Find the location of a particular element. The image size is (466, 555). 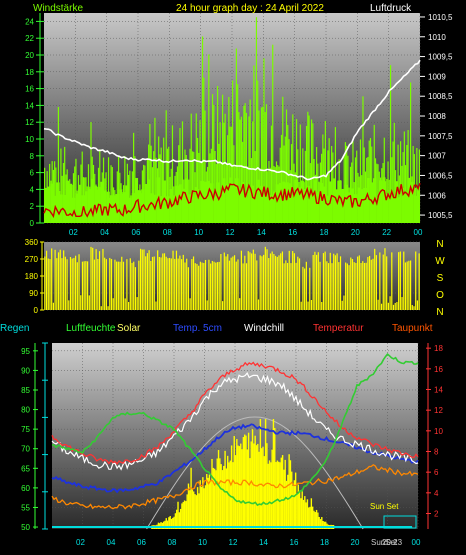

temperature-line is located at coordinates (235, 413).